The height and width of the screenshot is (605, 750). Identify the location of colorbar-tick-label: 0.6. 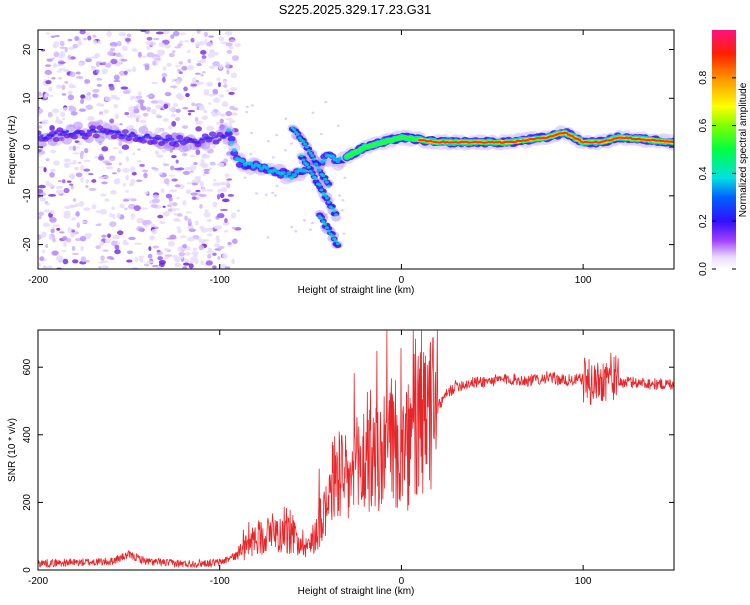
(703, 125).